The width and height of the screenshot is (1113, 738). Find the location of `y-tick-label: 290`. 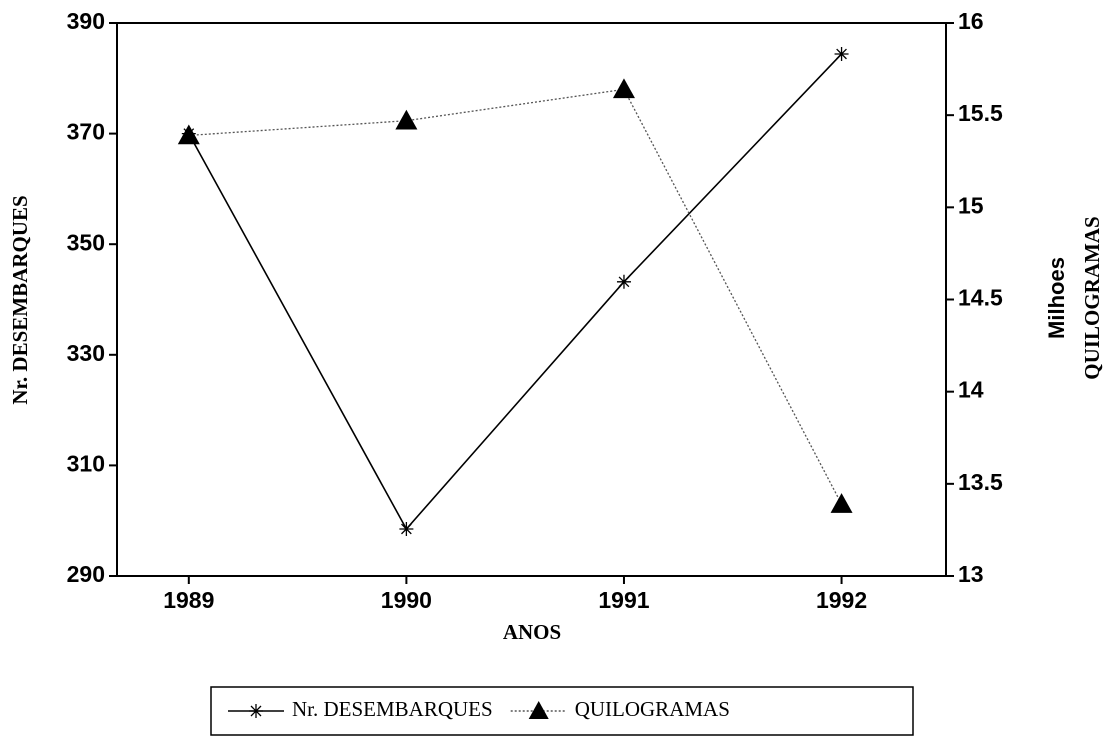

y-tick-label: 290 is located at coordinates (86, 574).